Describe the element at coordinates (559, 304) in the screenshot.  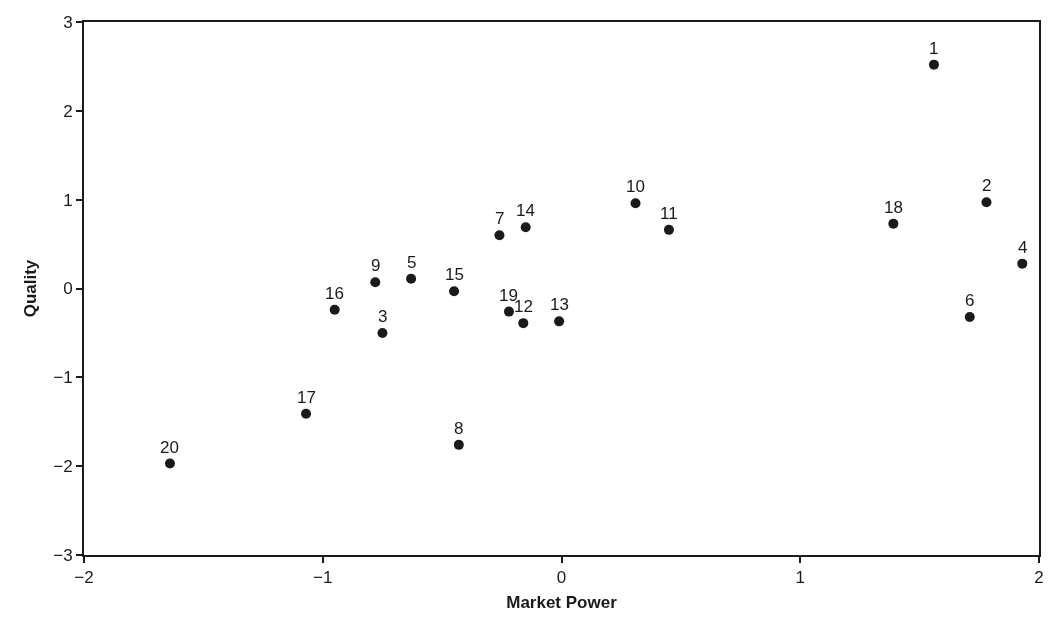
I see `annotation: 13` at that location.